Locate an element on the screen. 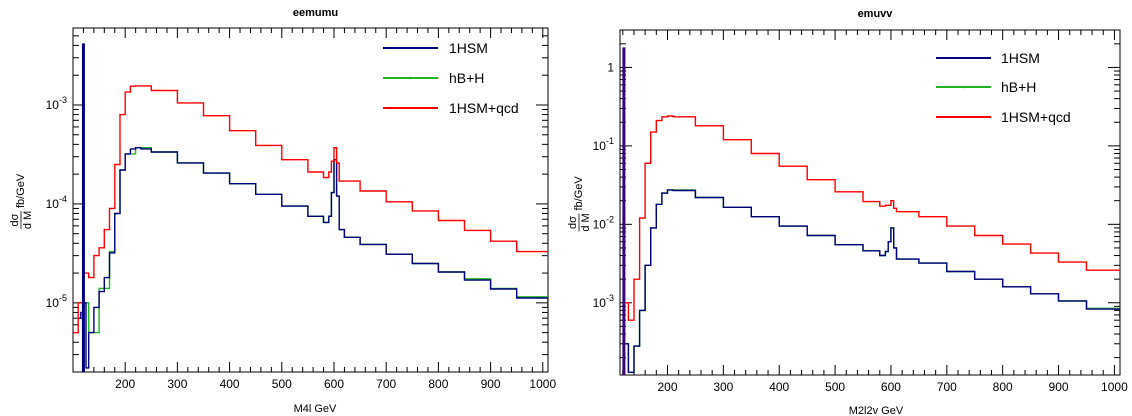  y-tick-label: 10⁻⁴ is located at coordinates (56, 202).